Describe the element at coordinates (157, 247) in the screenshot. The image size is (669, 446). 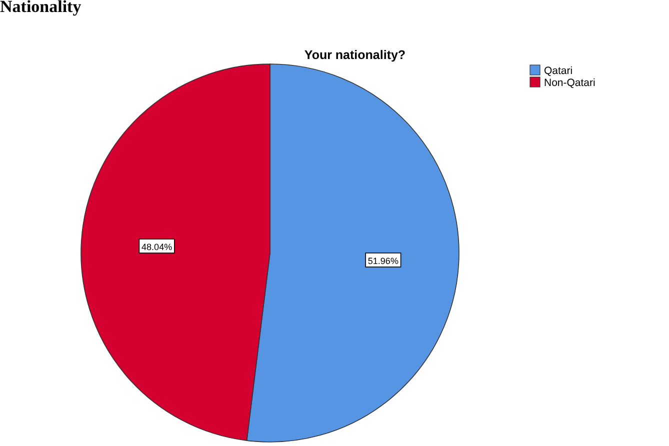
I see `data-label: 48.04%` at that location.